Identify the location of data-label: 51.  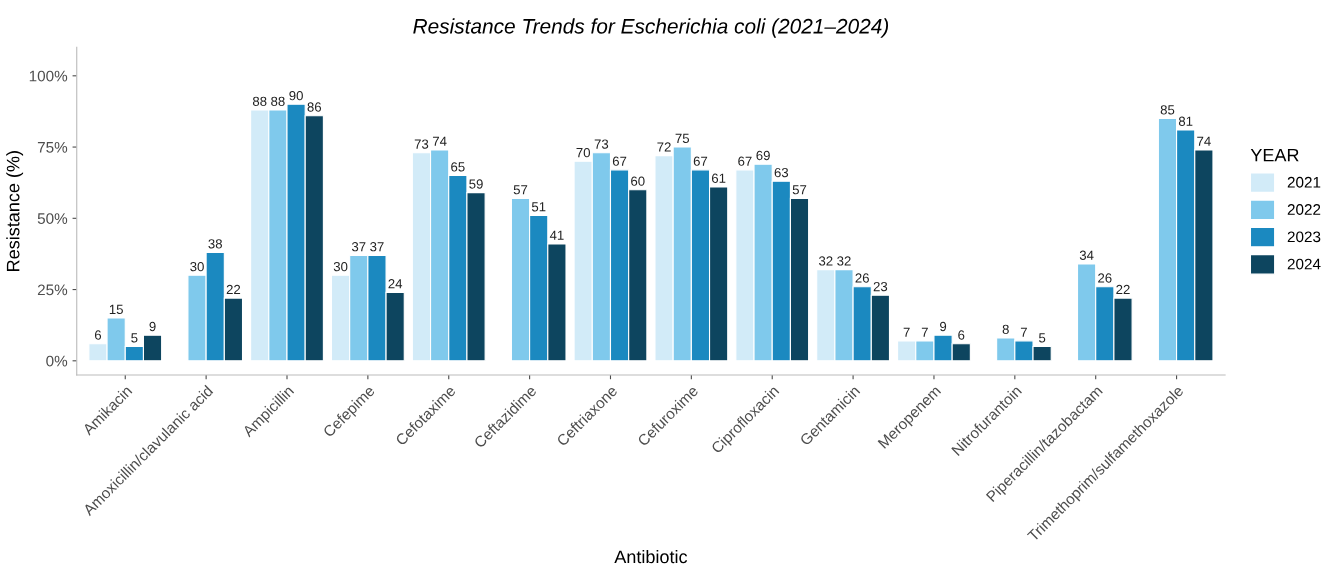
(538, 207).